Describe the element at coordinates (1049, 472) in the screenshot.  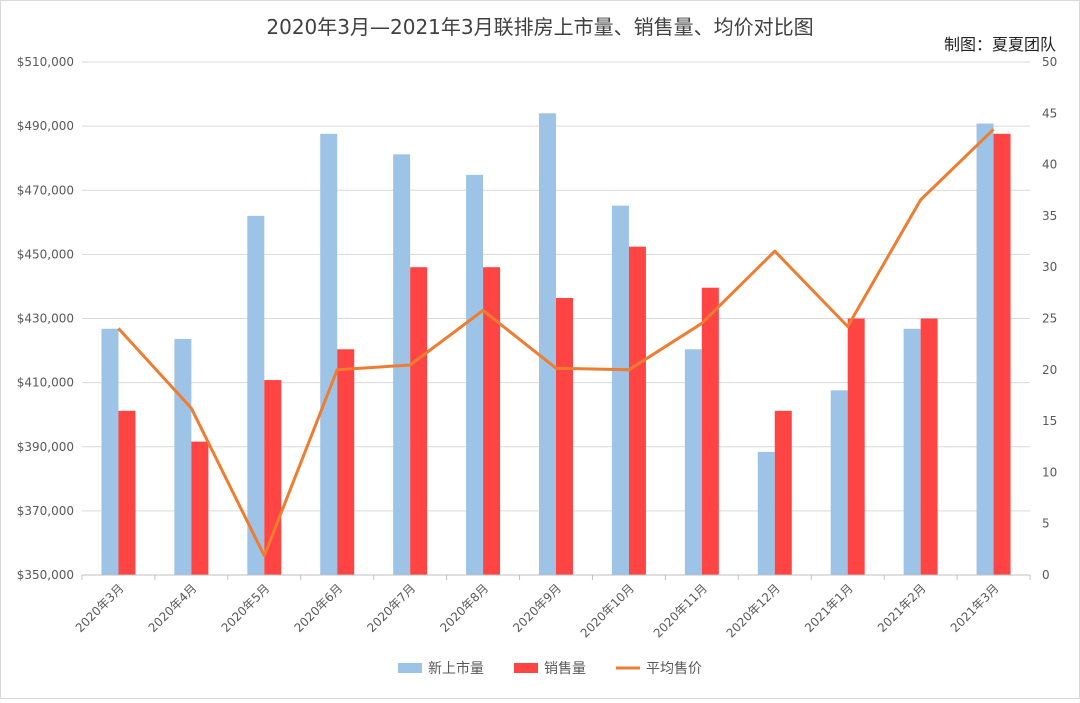
I see `right-axis-tick-label: 10` at that location.